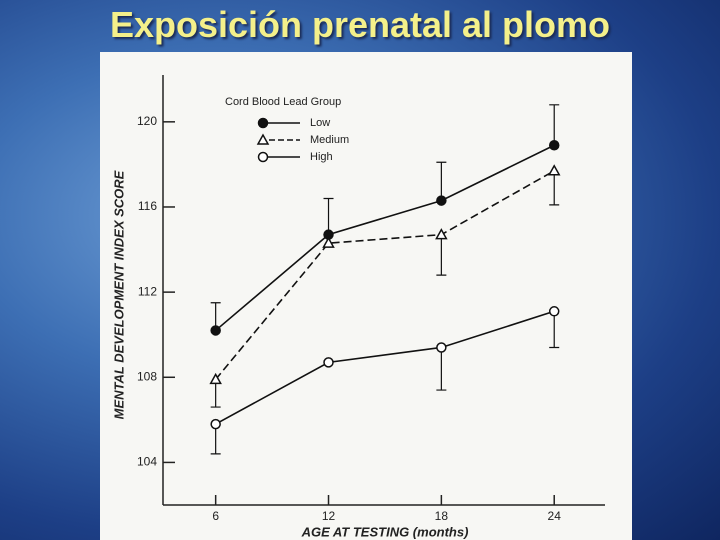 Image resolution: width=720 pixels, height=540 pixels. Describe the element at coordinates (147, 121) in the screenshot. I see `y-tick-label: 120` at that location.